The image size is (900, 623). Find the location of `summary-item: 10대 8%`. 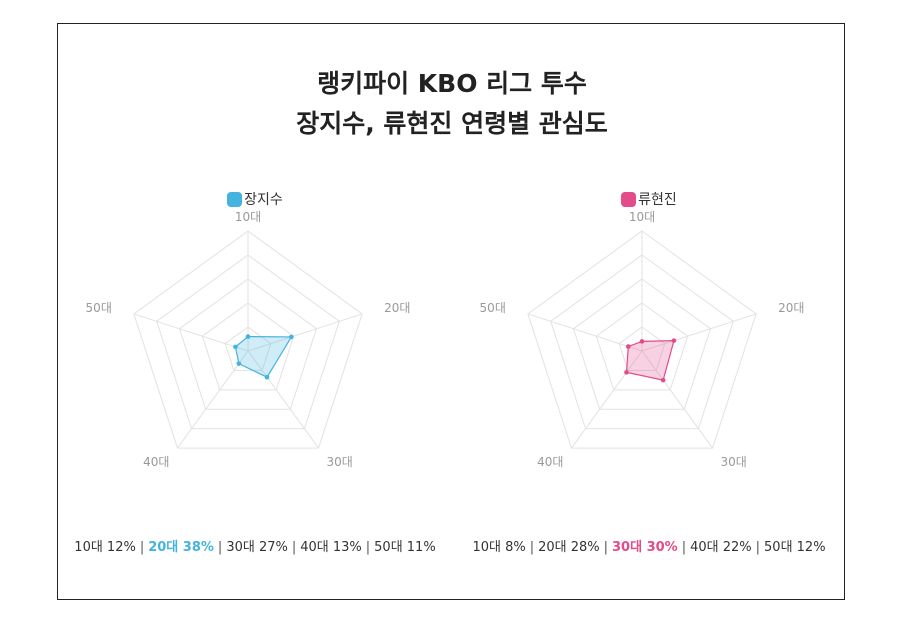

summary-item: 10대 8% is located at coordinates (499, 547).